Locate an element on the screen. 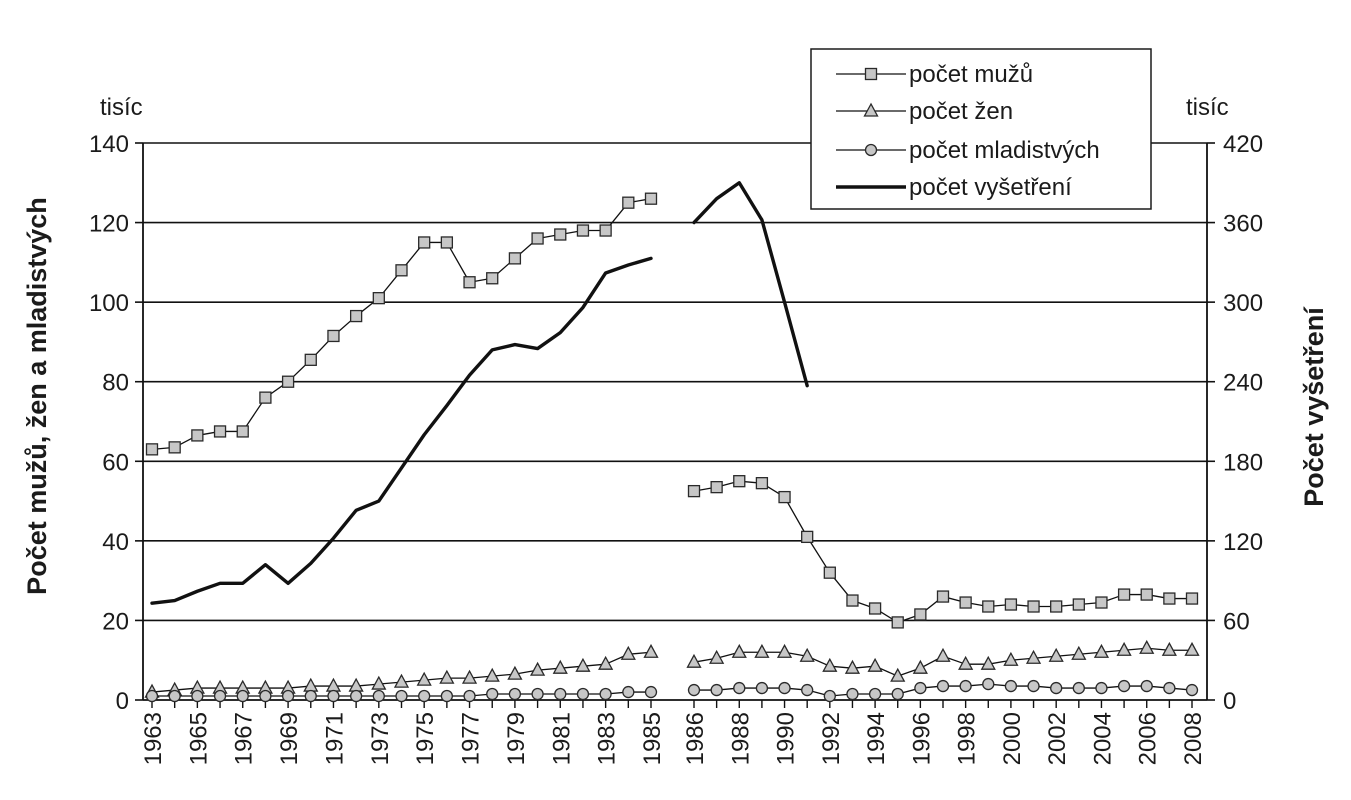 This screenshot has height=800, width=1351. x-tick-label: 1965 is located at coordinates (198, 738).